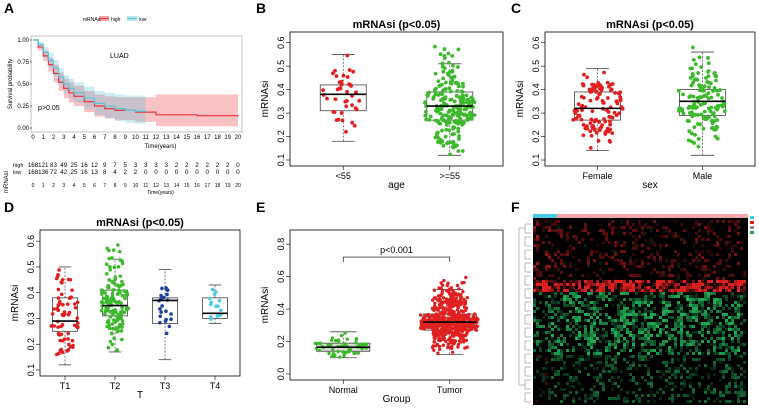 Image resolution: width=759 pixels, height=413 pixels. What do you see at coordinates (315, 343) in the screenshot?
I see `point-Normal` at bounding box center [315, 343].